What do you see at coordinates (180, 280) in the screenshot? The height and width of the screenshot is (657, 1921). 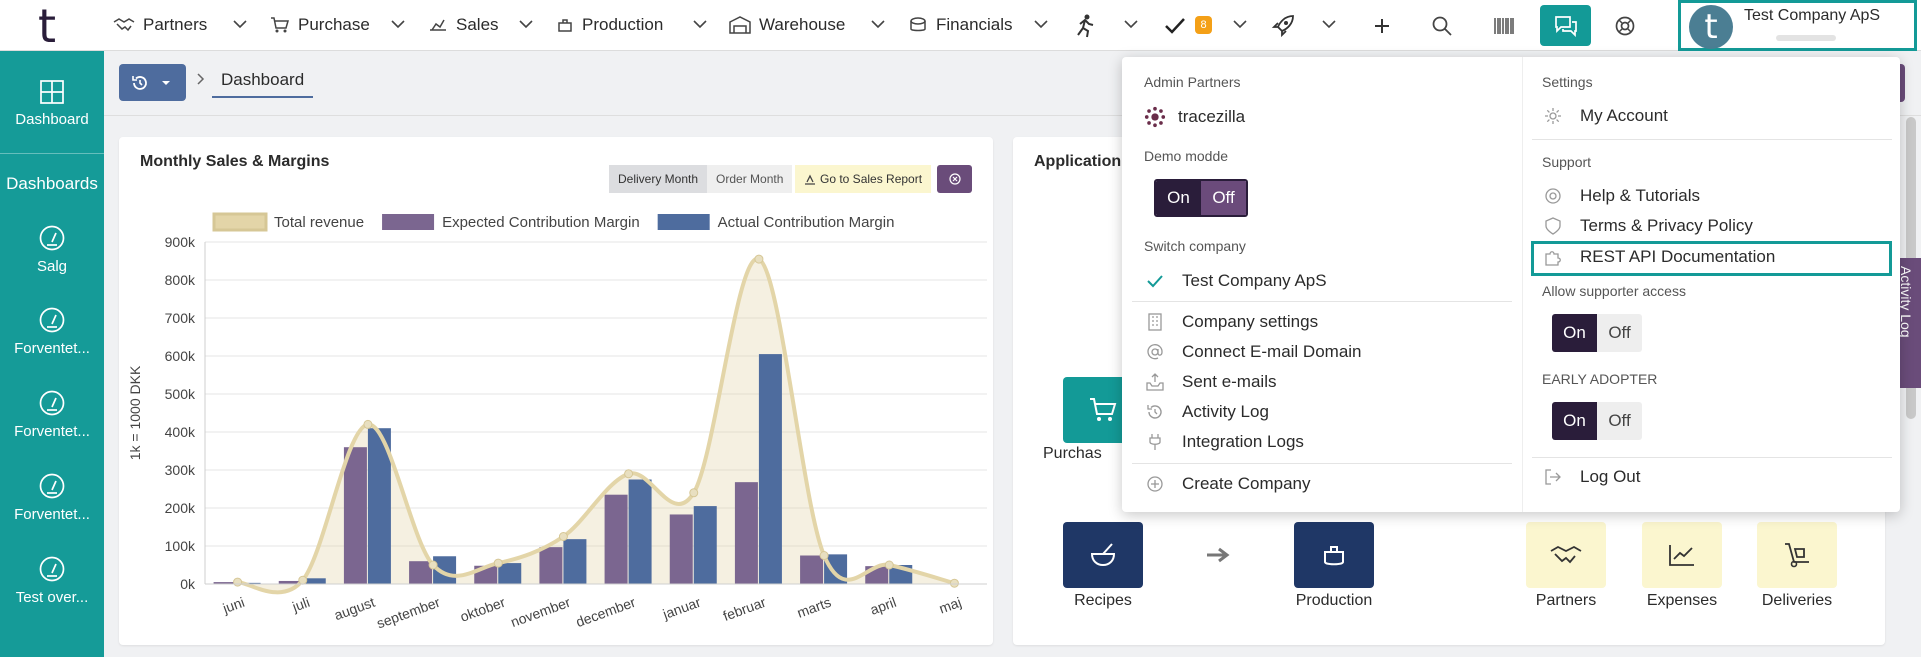 I see `y-tick-label: 800k` at bounding box center [180, 280].